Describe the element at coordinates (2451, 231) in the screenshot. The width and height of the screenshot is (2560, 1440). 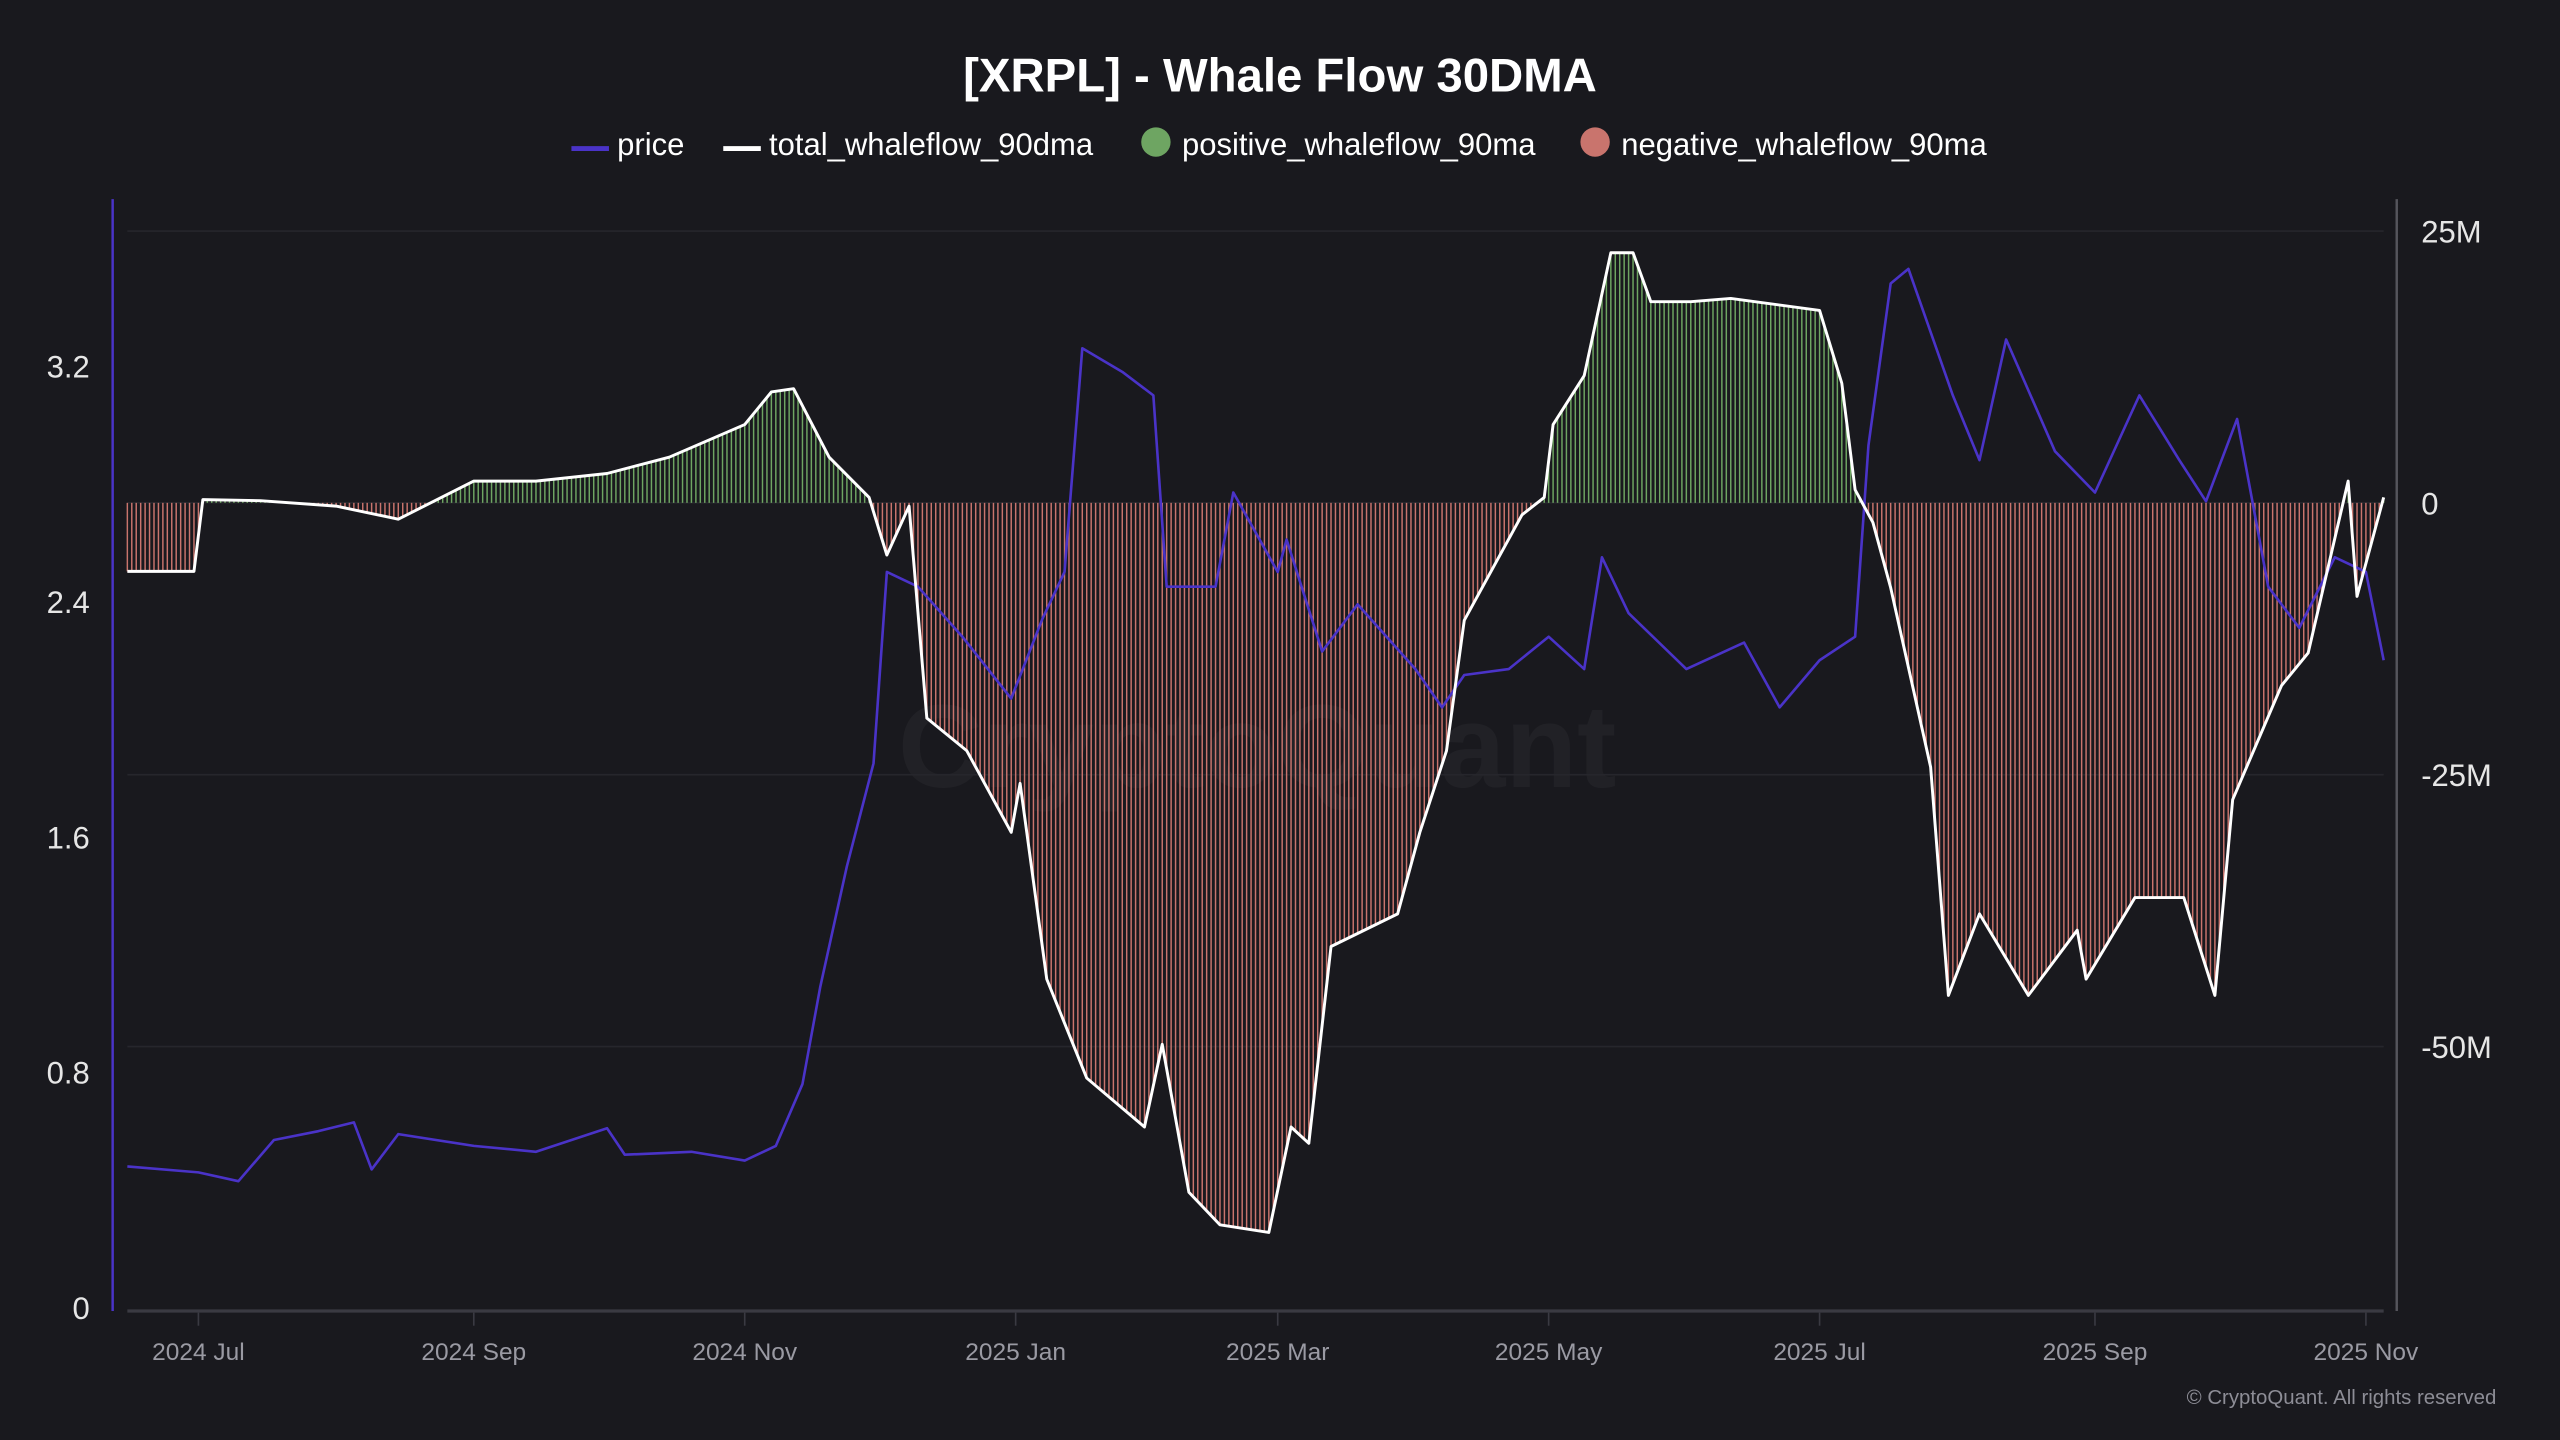
I see `right-axis-tick-label: 25M` at that location.